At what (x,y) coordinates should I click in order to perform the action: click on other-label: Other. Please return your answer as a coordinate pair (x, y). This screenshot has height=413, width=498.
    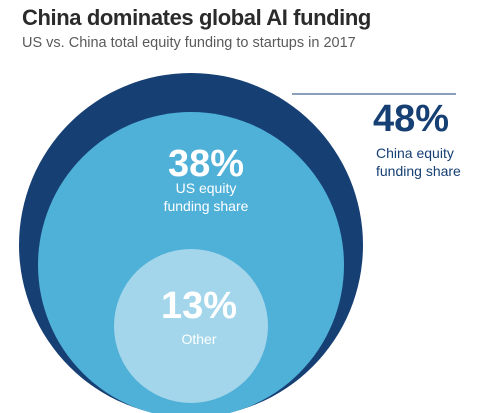
    Looking at the image, I should click on (198, 339).